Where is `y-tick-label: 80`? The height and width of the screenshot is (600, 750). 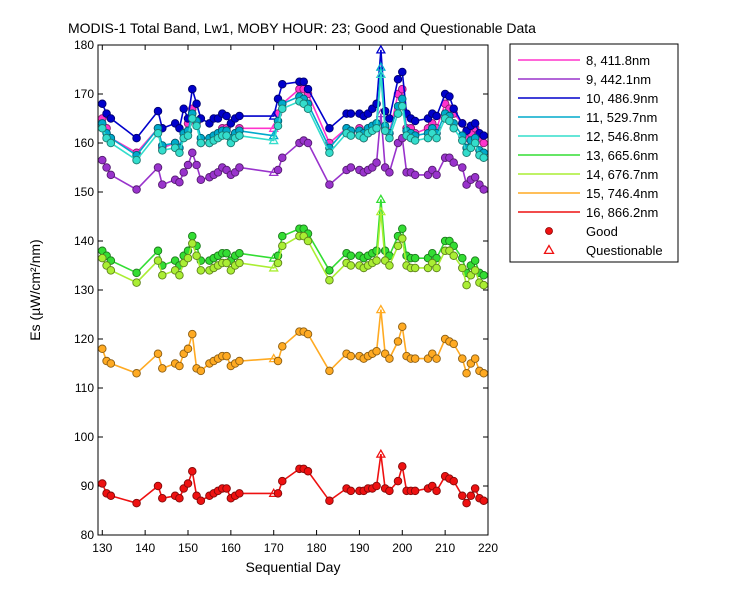
y-tick-label: 80 is located at coordinates (88, 535).